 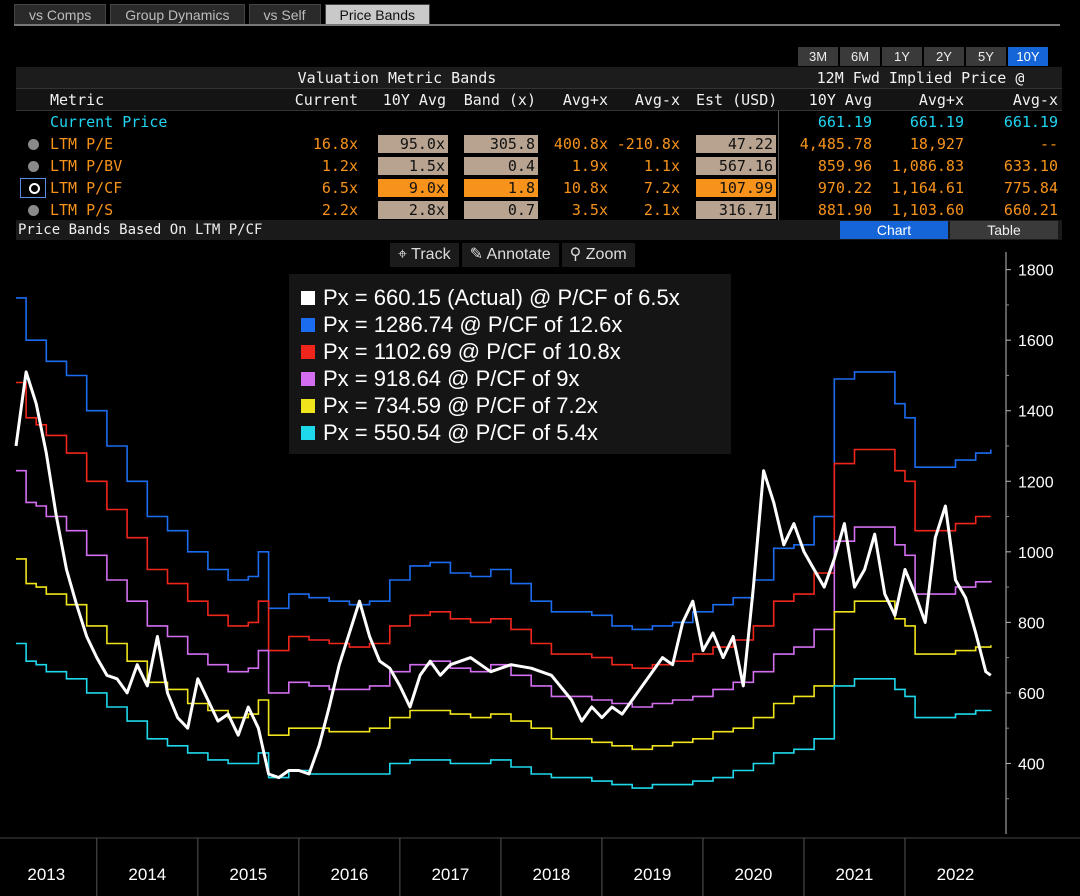 I want to click on chart-subtitle: Price Bands Based On LTM P/CF, so click(x=140, y=230).